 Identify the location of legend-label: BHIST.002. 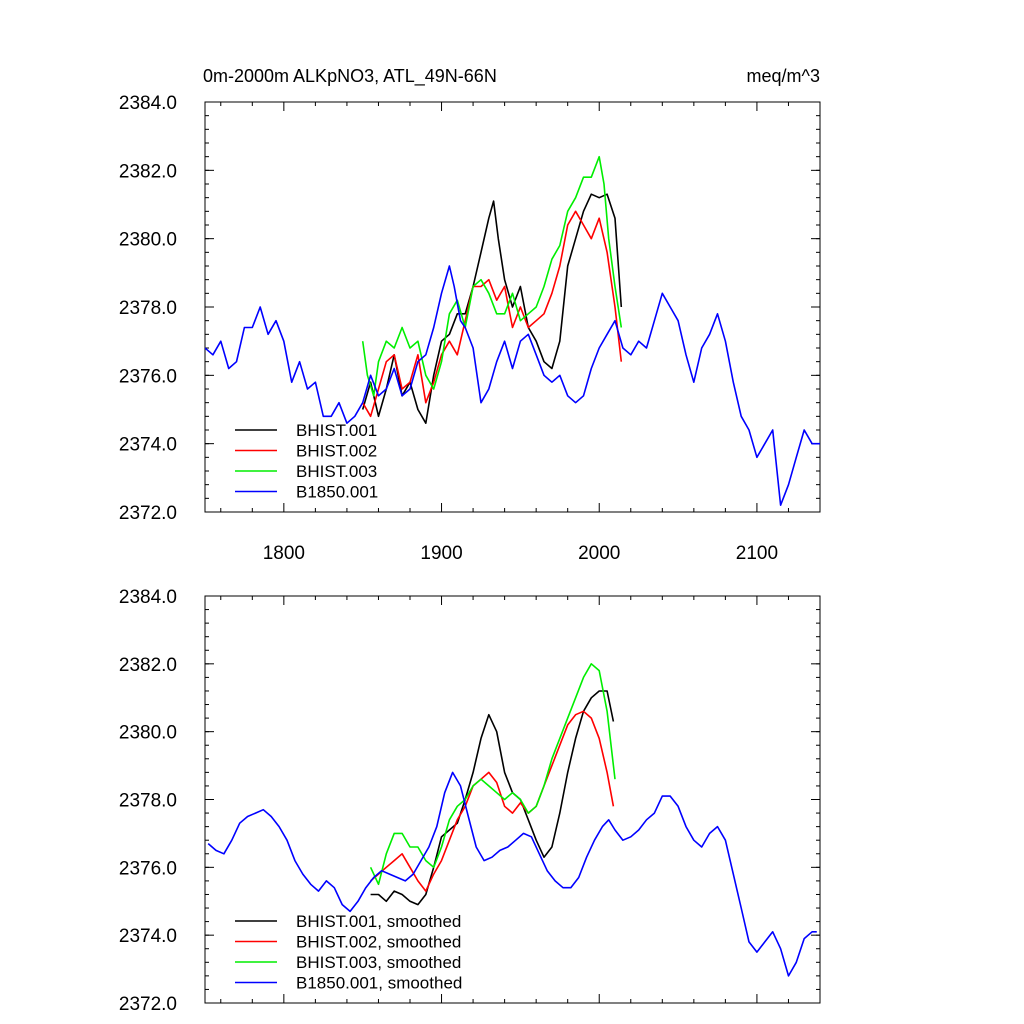
(336, 451).